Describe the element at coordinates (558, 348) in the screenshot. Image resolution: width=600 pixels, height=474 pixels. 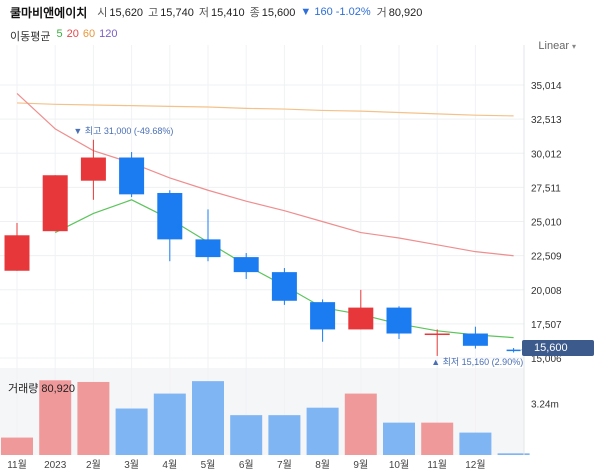
I see `current-price-tag: 15,600` at that location.